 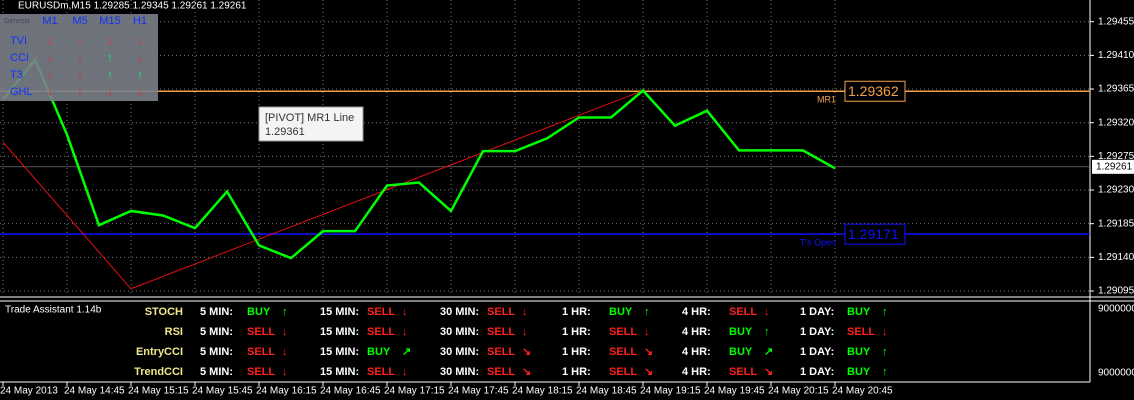 I want to click on last-price-box, so click(x=1113, y=166).